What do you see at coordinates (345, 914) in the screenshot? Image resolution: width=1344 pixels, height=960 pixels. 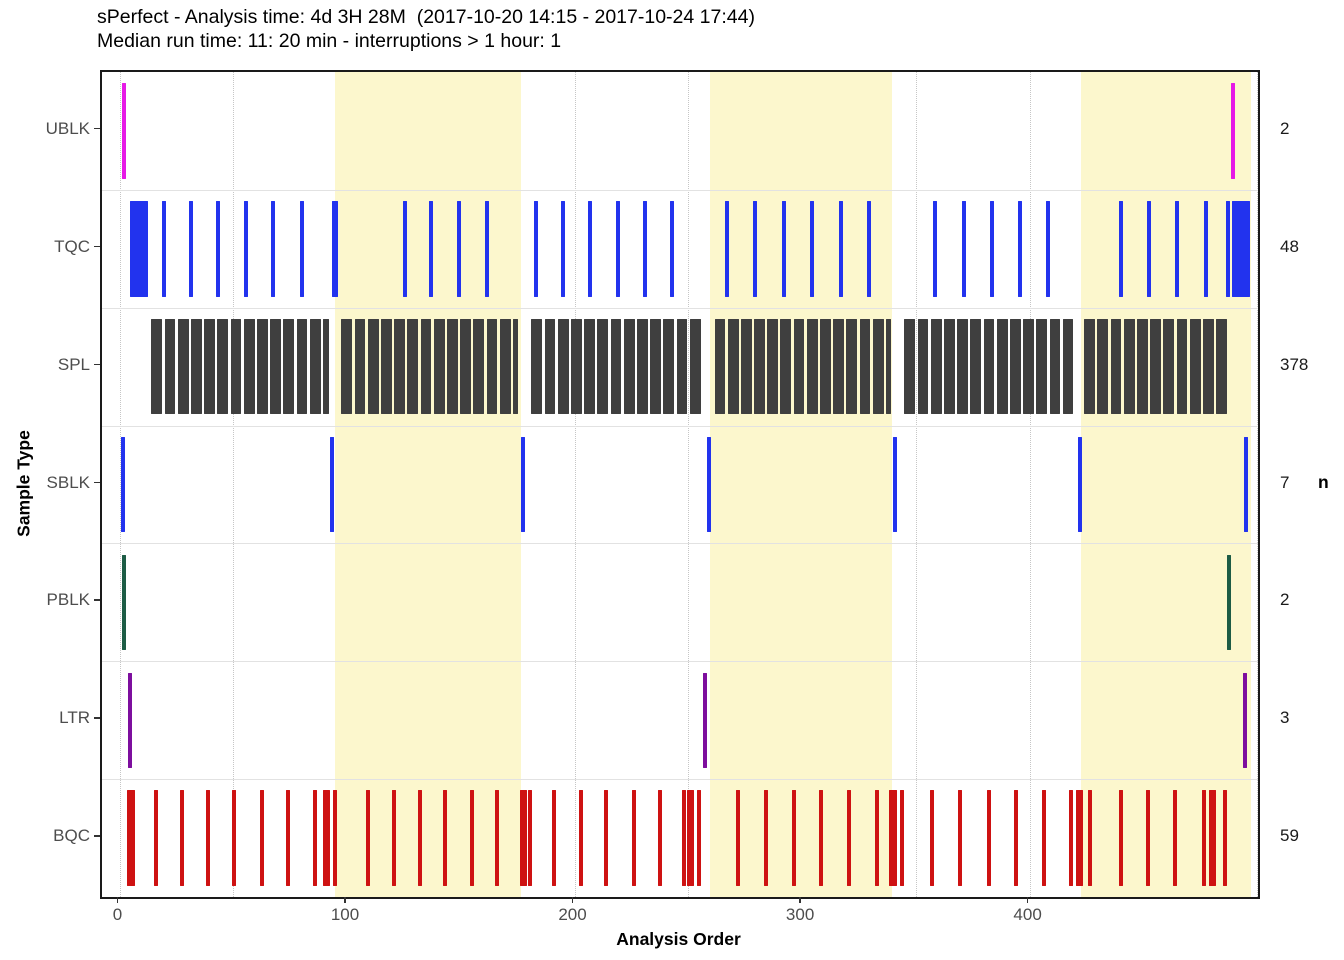 I see `x-tick-label: 100` at bounding box center [345, 914].